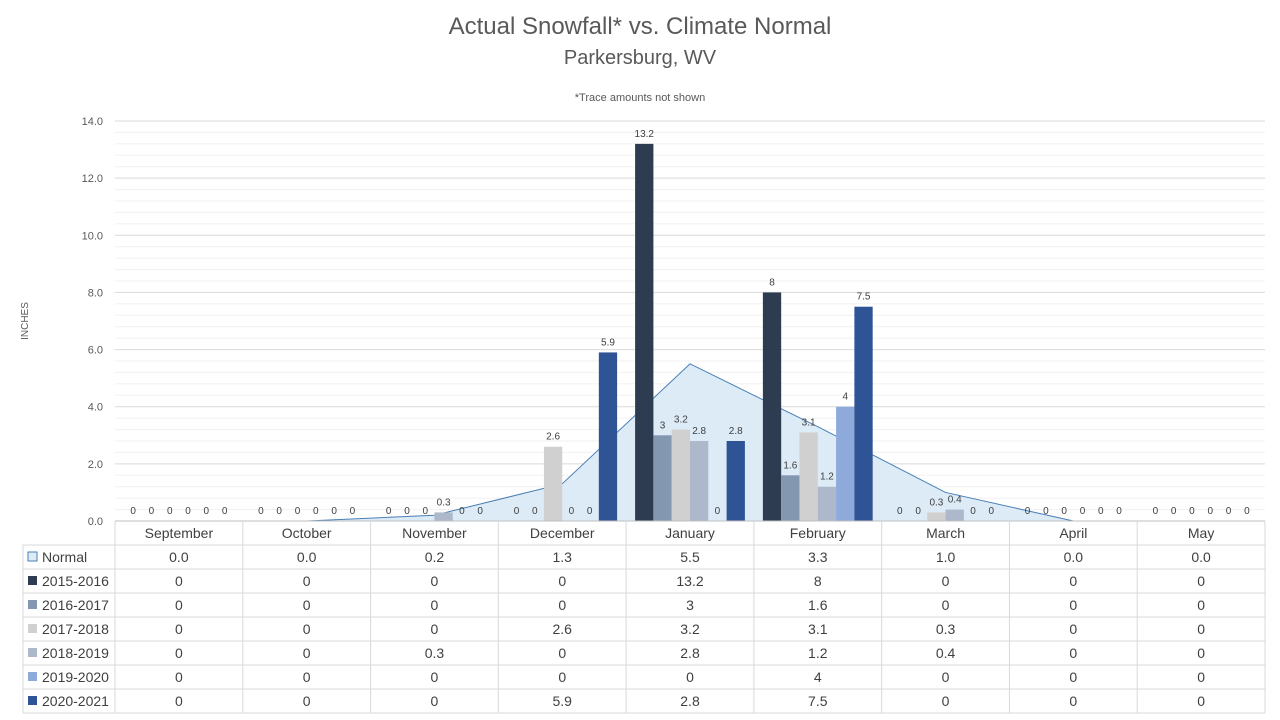 The height and width of the screenshot is (720, 1280). What do you see at coordinates (95, 351) in the screenshot?
I see `y-tick-label: 6.0` at bounding box center [95, 351].